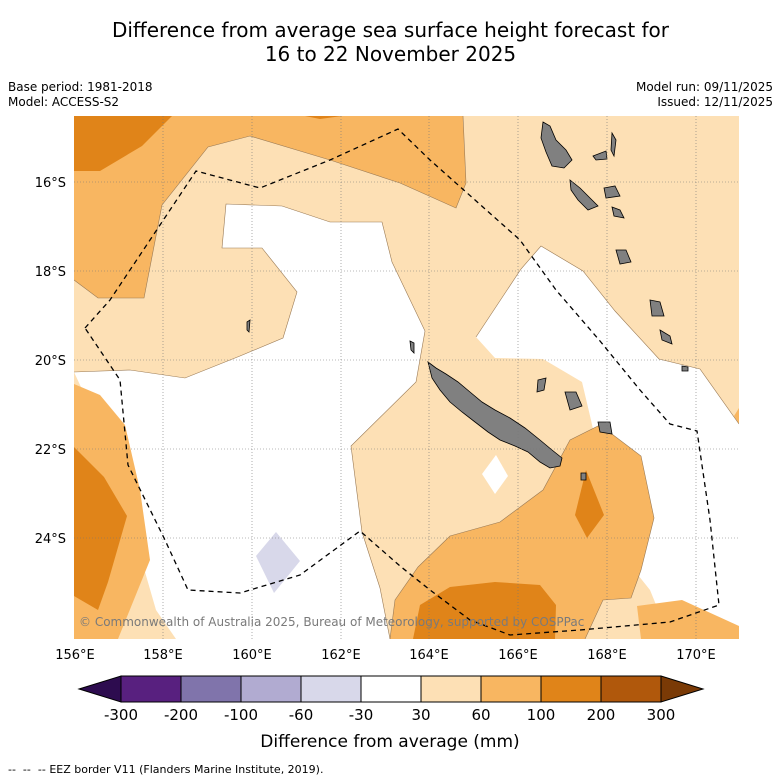 The width and height of the screenshot is (781, 781). What do you see at coordinates (241, 715) in the screenshot?
I see `colorbar-tick-label: -100` at bounding box center [241, 715].